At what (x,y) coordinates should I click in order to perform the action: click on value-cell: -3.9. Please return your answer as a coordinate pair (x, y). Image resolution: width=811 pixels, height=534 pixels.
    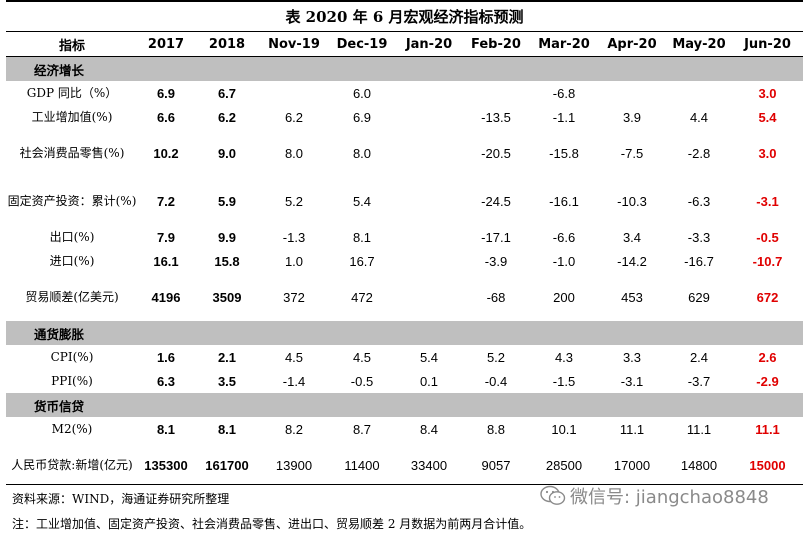
    Looking at the image, I should click on (496, 261).